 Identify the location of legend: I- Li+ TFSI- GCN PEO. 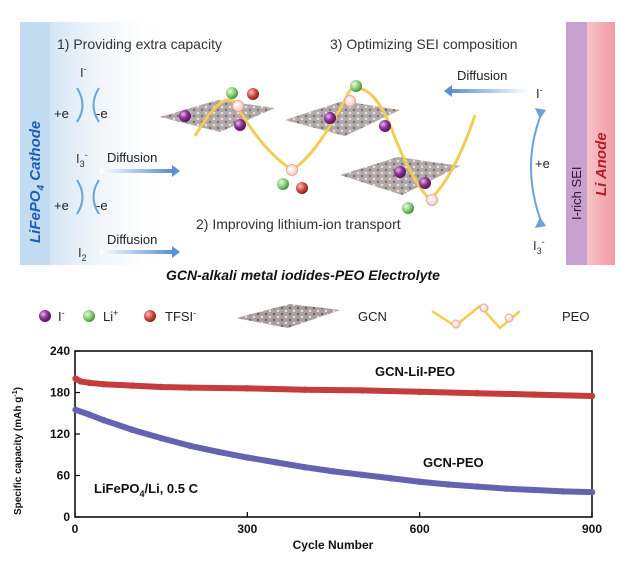
(314, 316).